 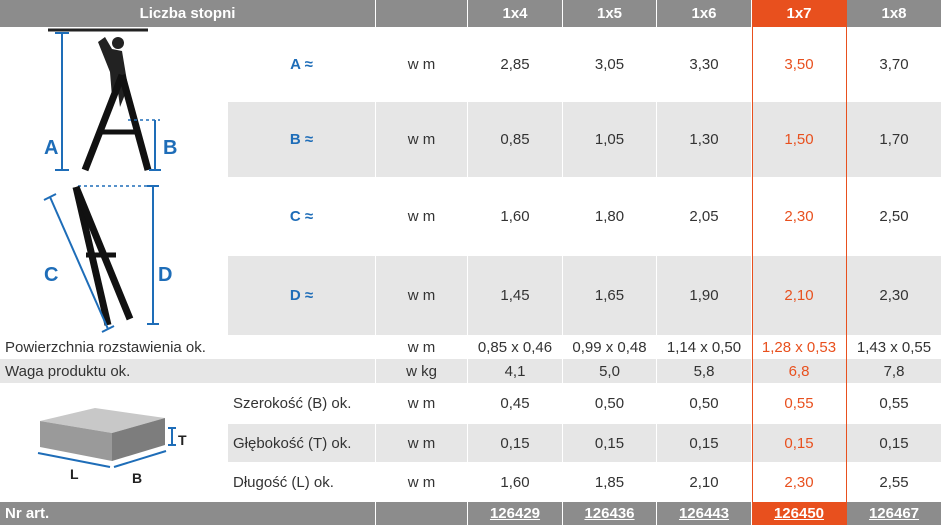 I want to click on value-cell: 2,50, so click(x=894, y=216).